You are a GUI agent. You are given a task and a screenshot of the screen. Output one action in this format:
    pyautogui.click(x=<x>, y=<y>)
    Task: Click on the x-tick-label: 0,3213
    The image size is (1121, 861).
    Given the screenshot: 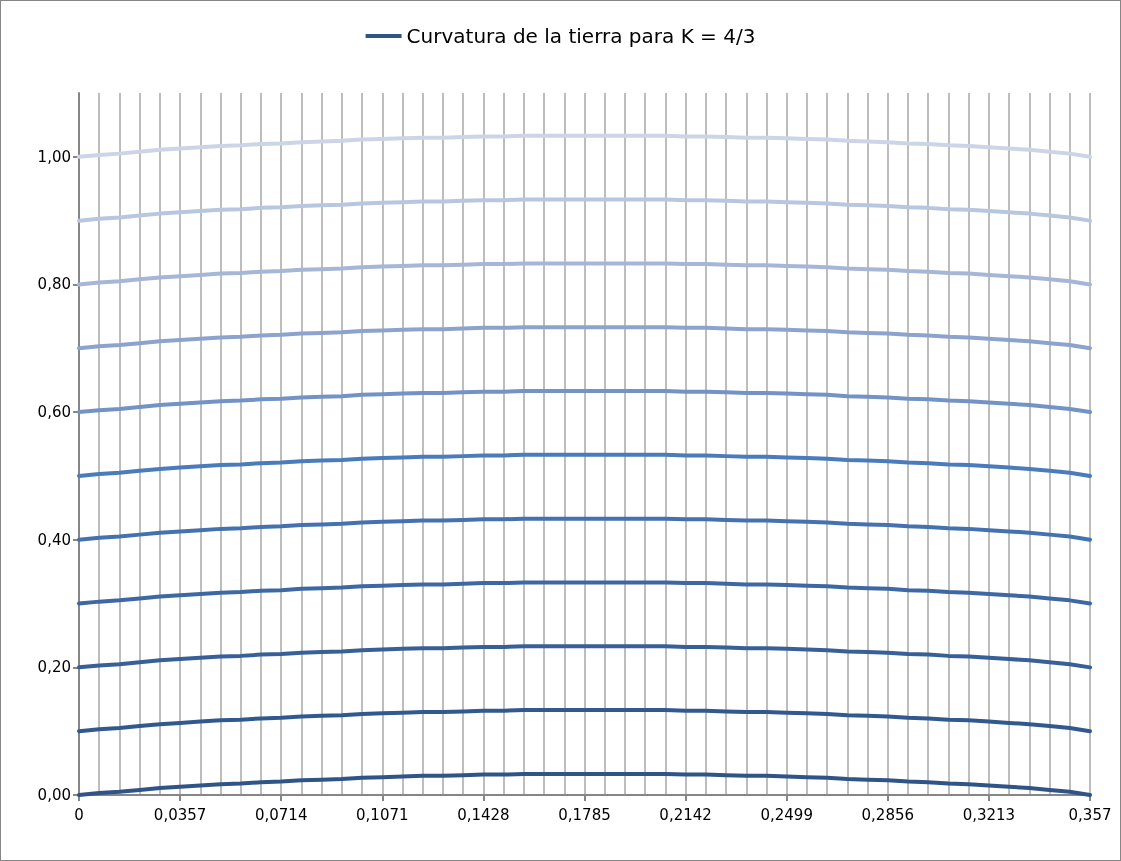 What is the action you would take?
    pyautogui.click(x=989, y=814)
    